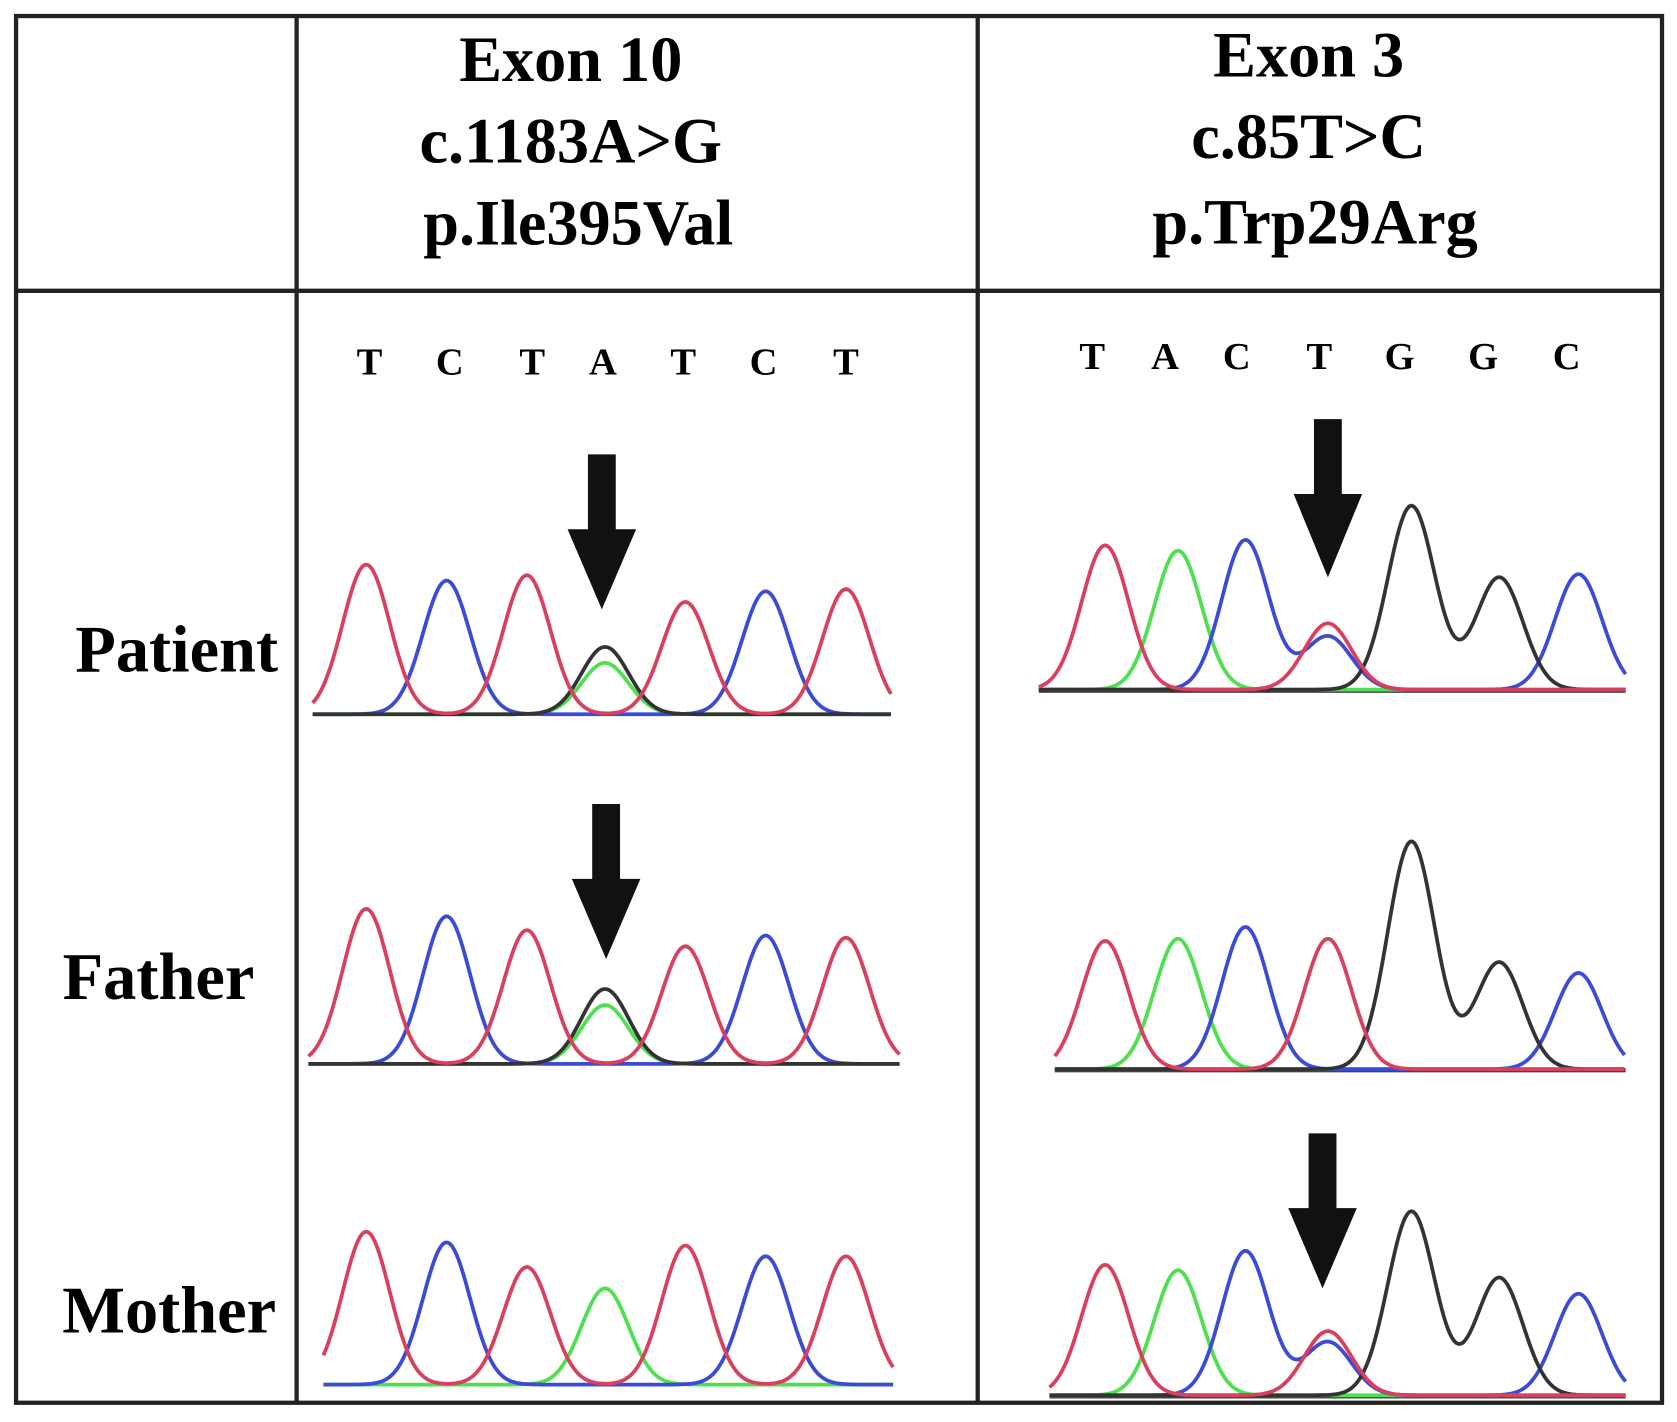 The height and width of the screenshot is (1422, 1677). I want to click on column-header: Exon 3, so click(1308, 55).